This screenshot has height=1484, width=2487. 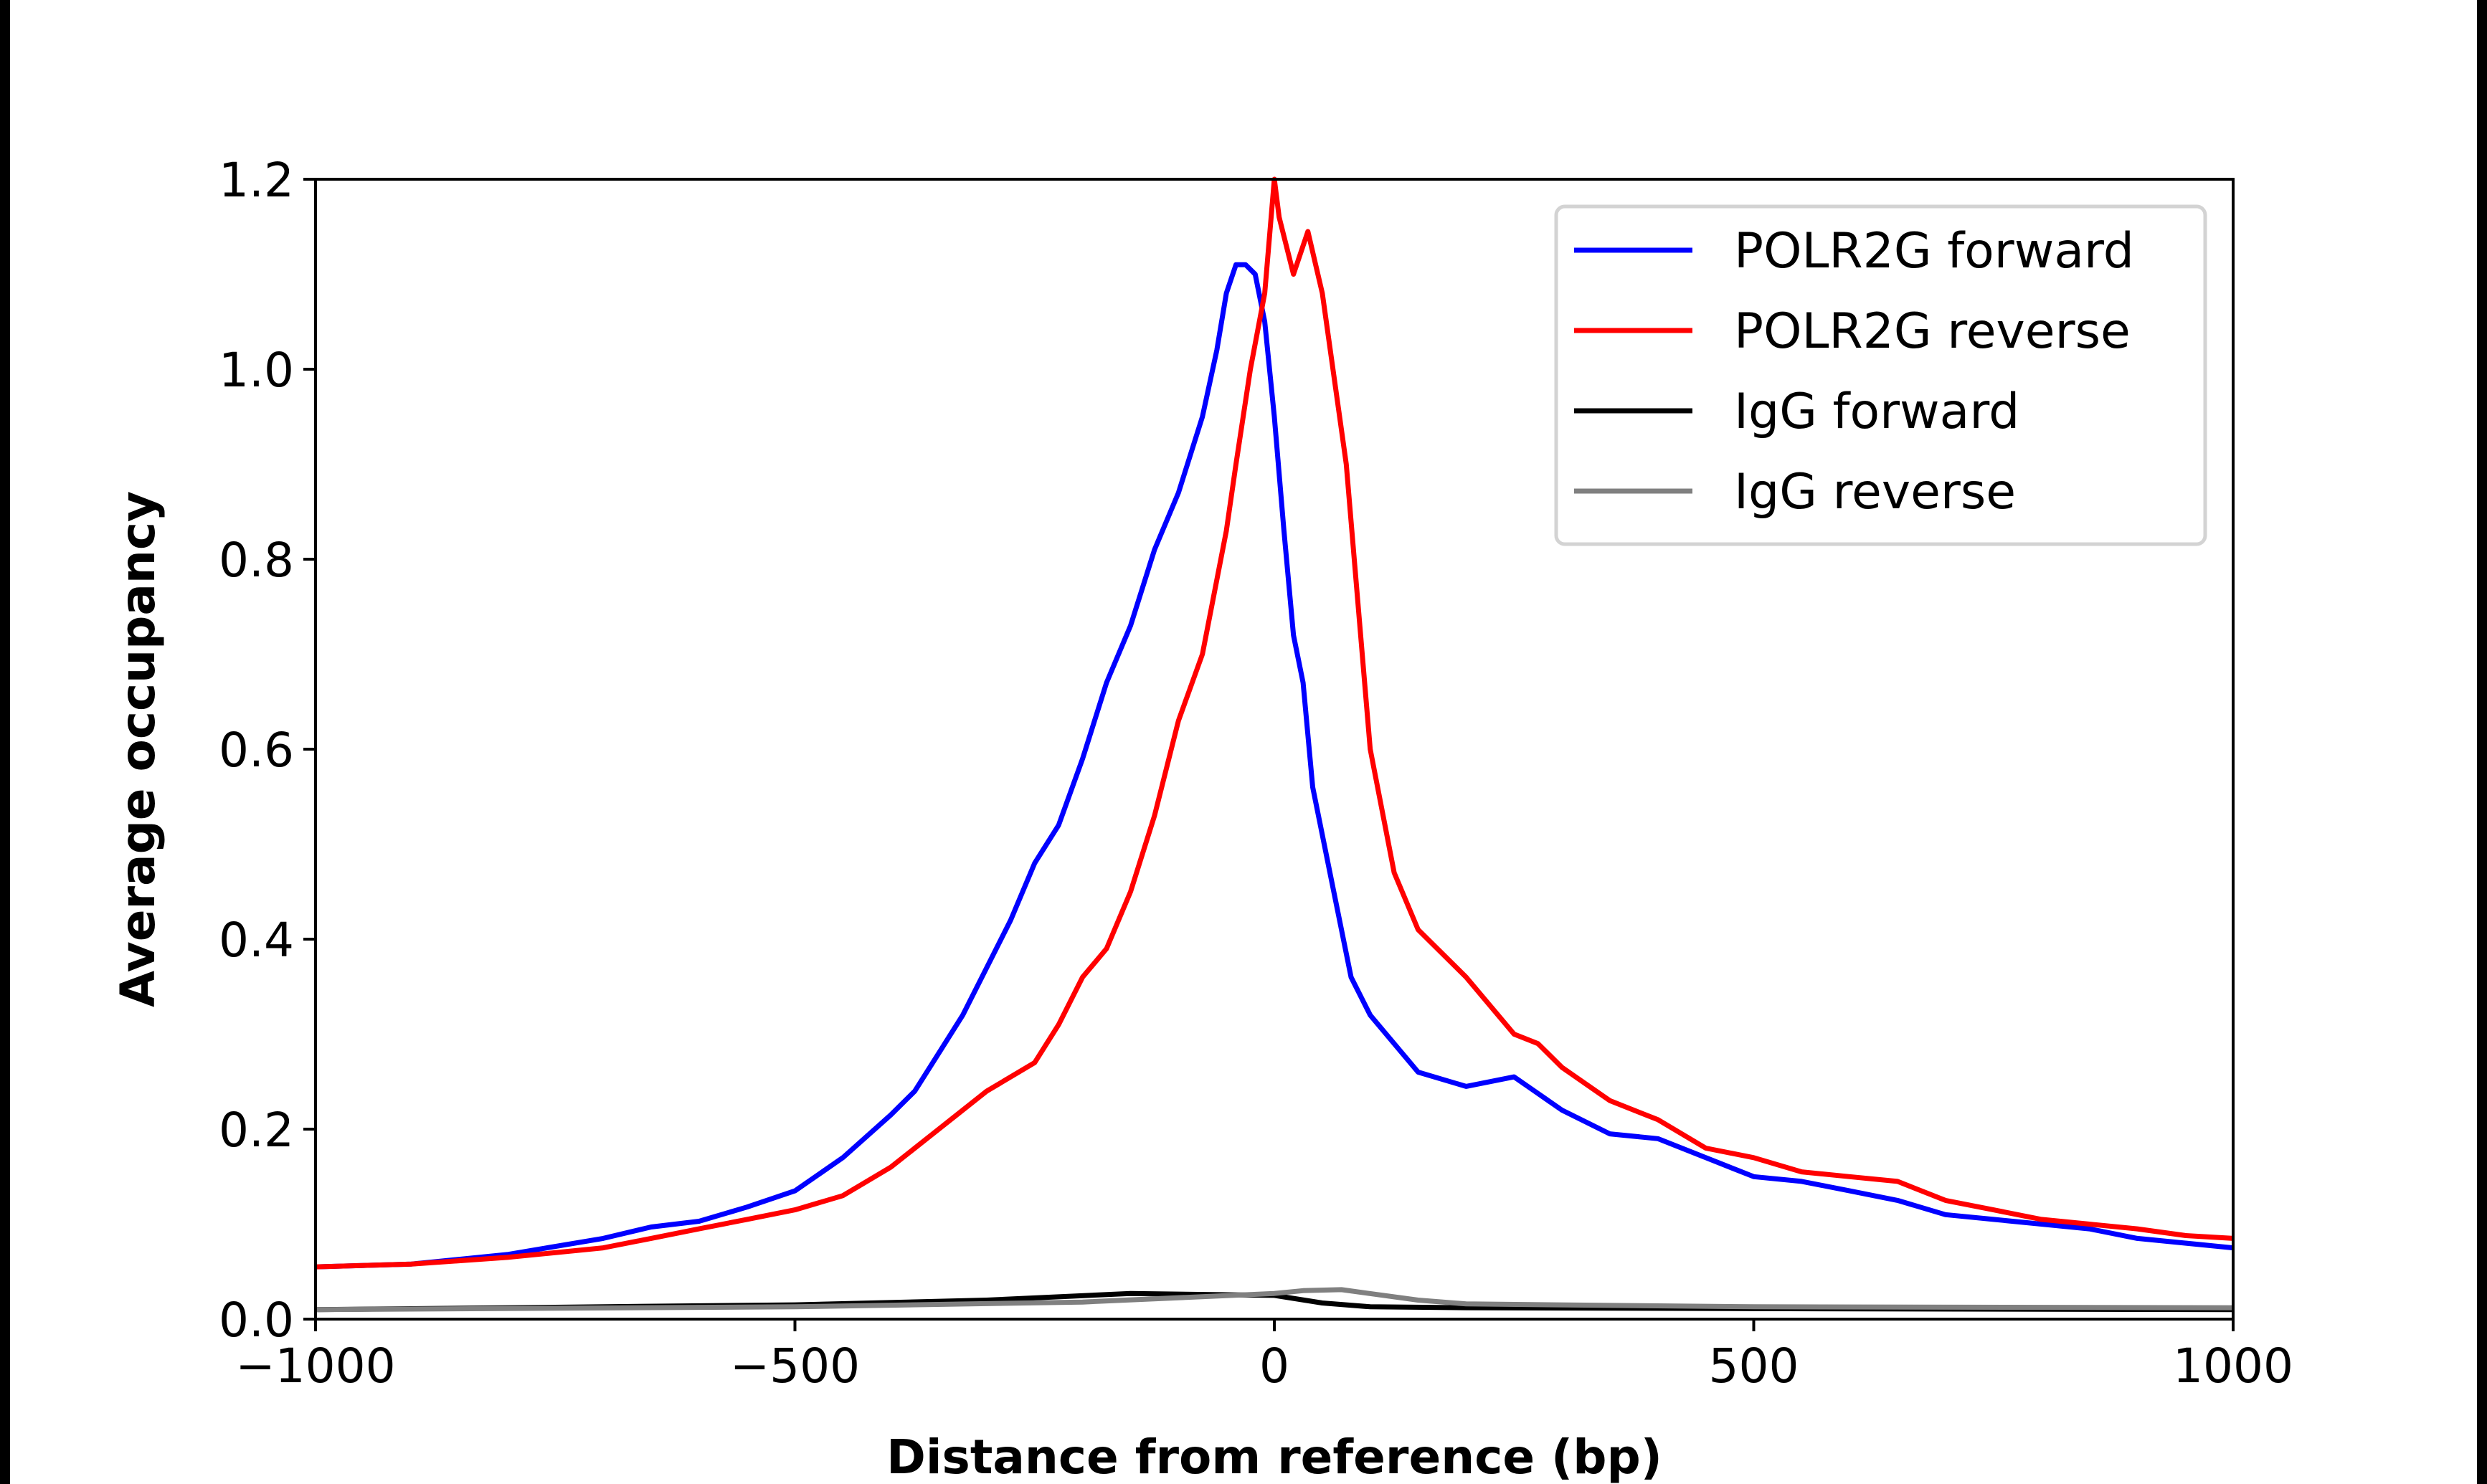 What do you see at coordinates (1875, 492) in the screenshot?
I see `legend-label: IgG reverse` at bounding box center [1875, 492].